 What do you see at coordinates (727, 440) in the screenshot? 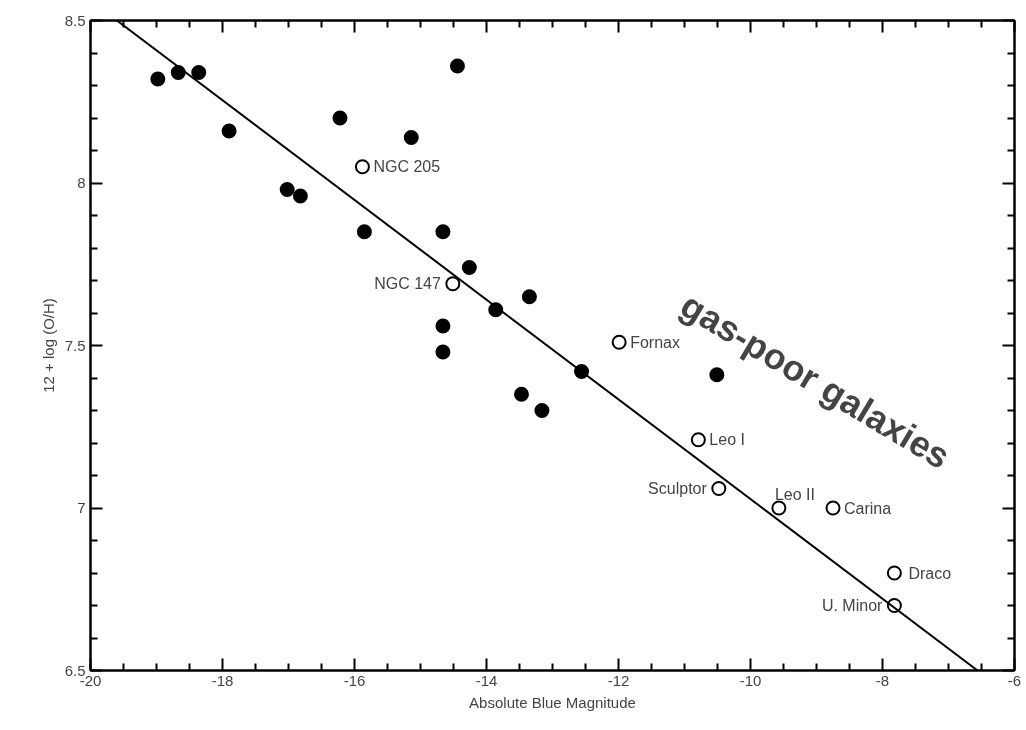
I see `annotation: Leo I` at bounding box center [727, 440].